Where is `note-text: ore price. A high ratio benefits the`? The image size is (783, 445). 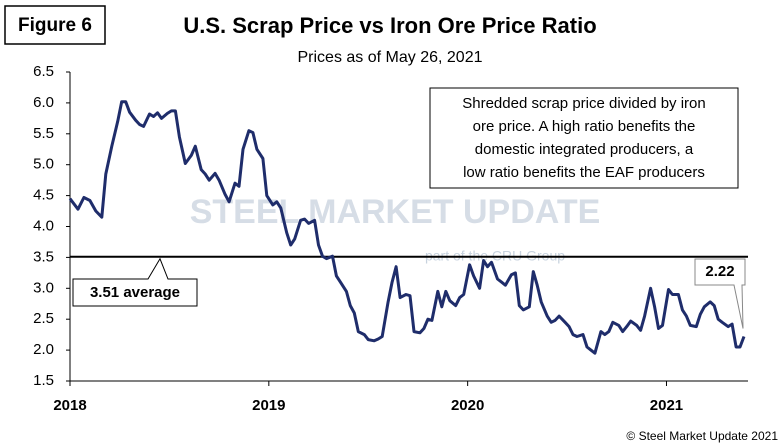 note-text: ore price. A high ratio benefits the is located at coordinates (584, 126).